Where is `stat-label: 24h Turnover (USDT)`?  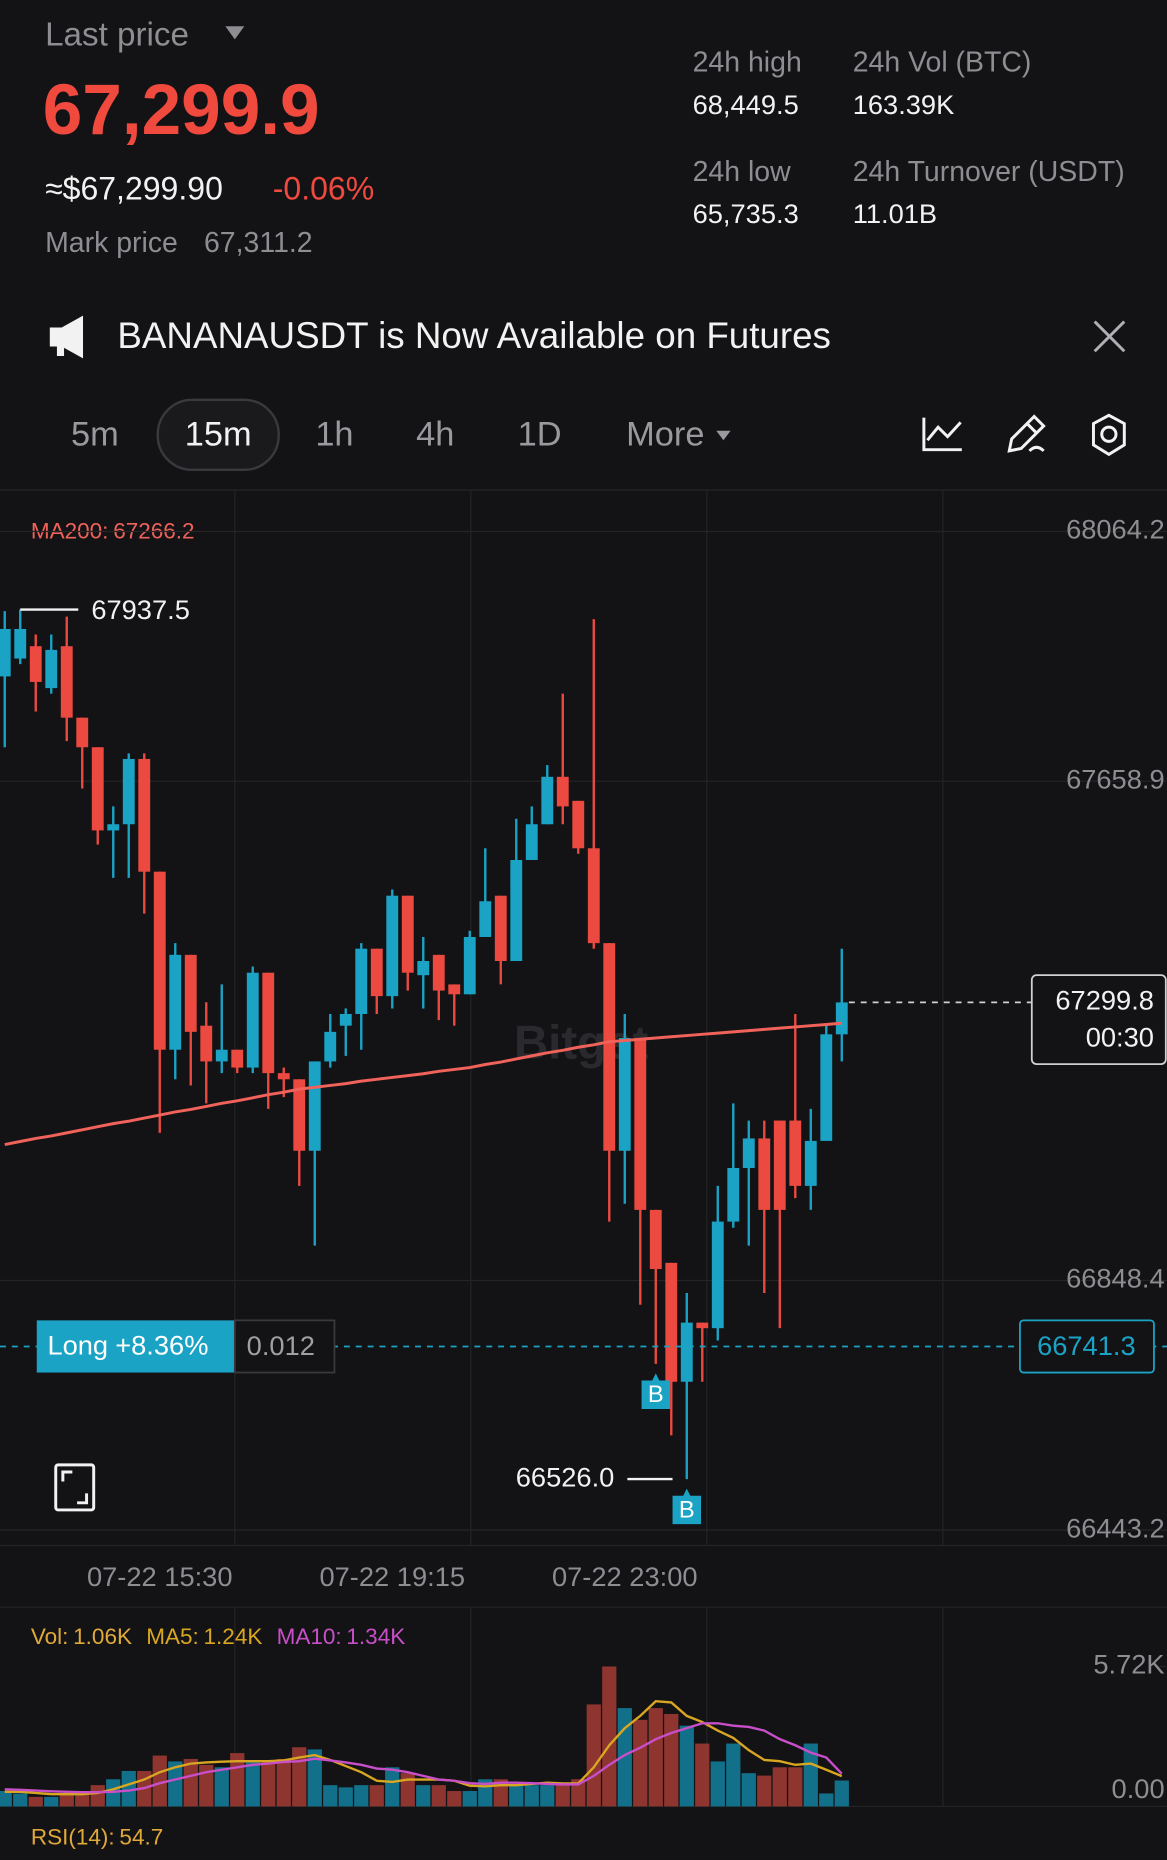 stat-label: 24h Turnover (USDT) is located at coordinates (989, 172).